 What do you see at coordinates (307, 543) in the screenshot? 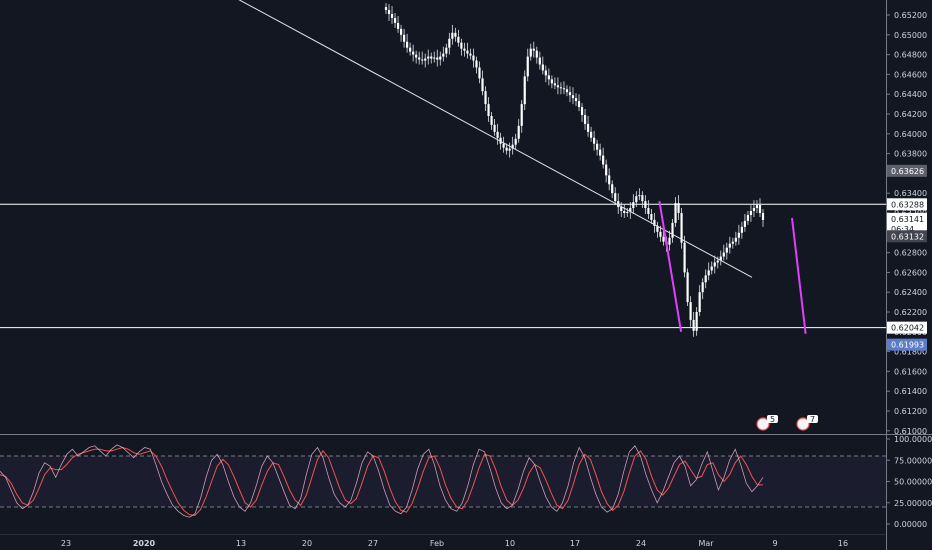
I see `time-tick-label: 20` at bounding box center [307, 543].